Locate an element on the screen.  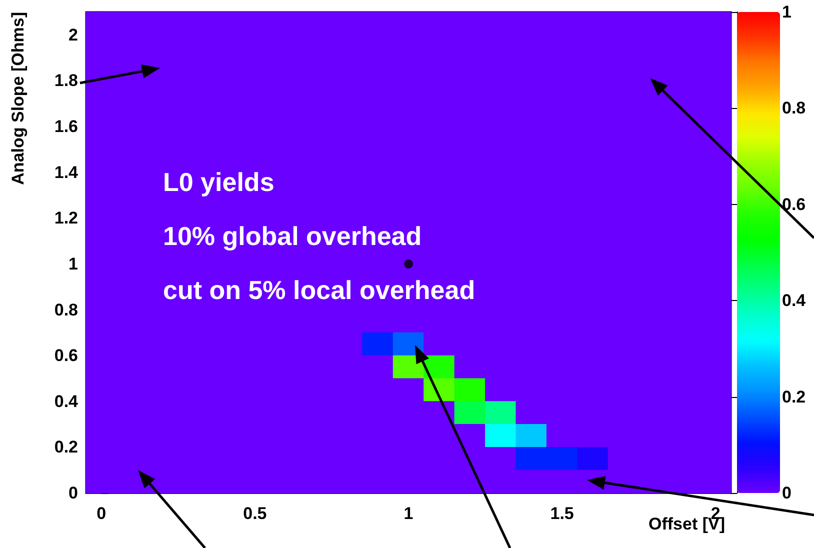
color-bar-label: 0.4 is located at coordinates (794, 300).